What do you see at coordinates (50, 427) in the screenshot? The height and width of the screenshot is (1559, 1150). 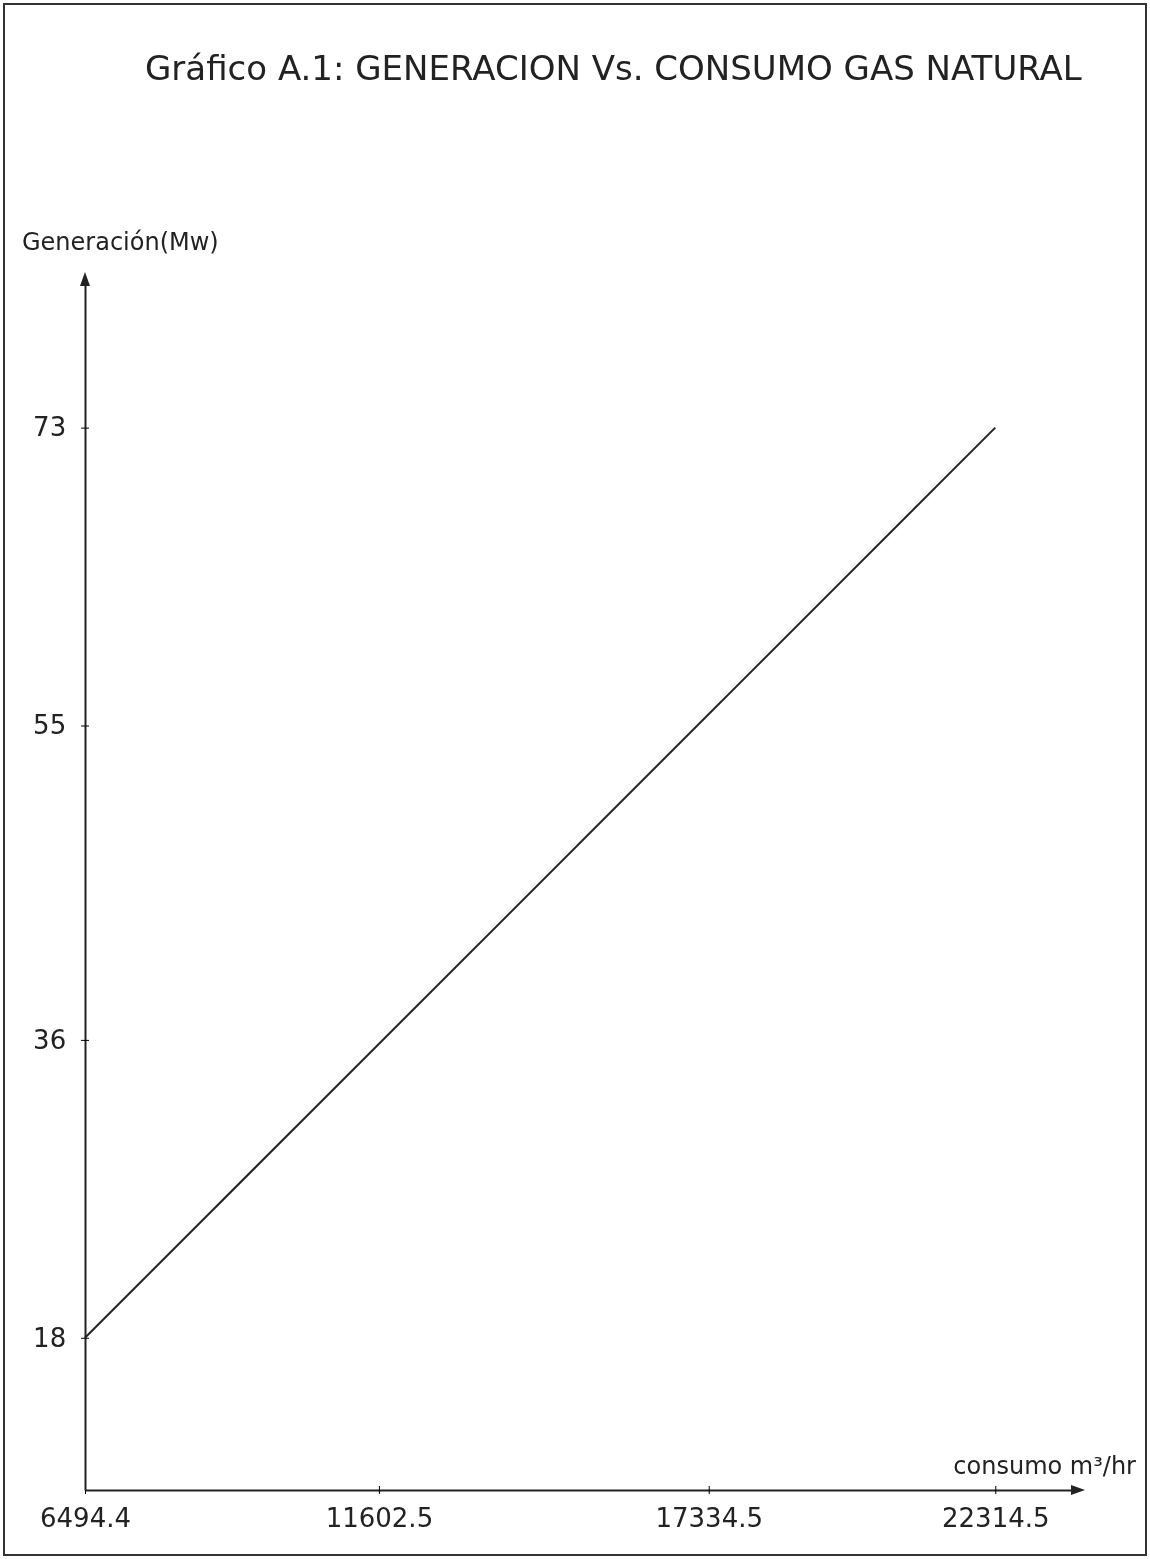 I see `y-tick-label: 73` at bounding box center [50, 427].